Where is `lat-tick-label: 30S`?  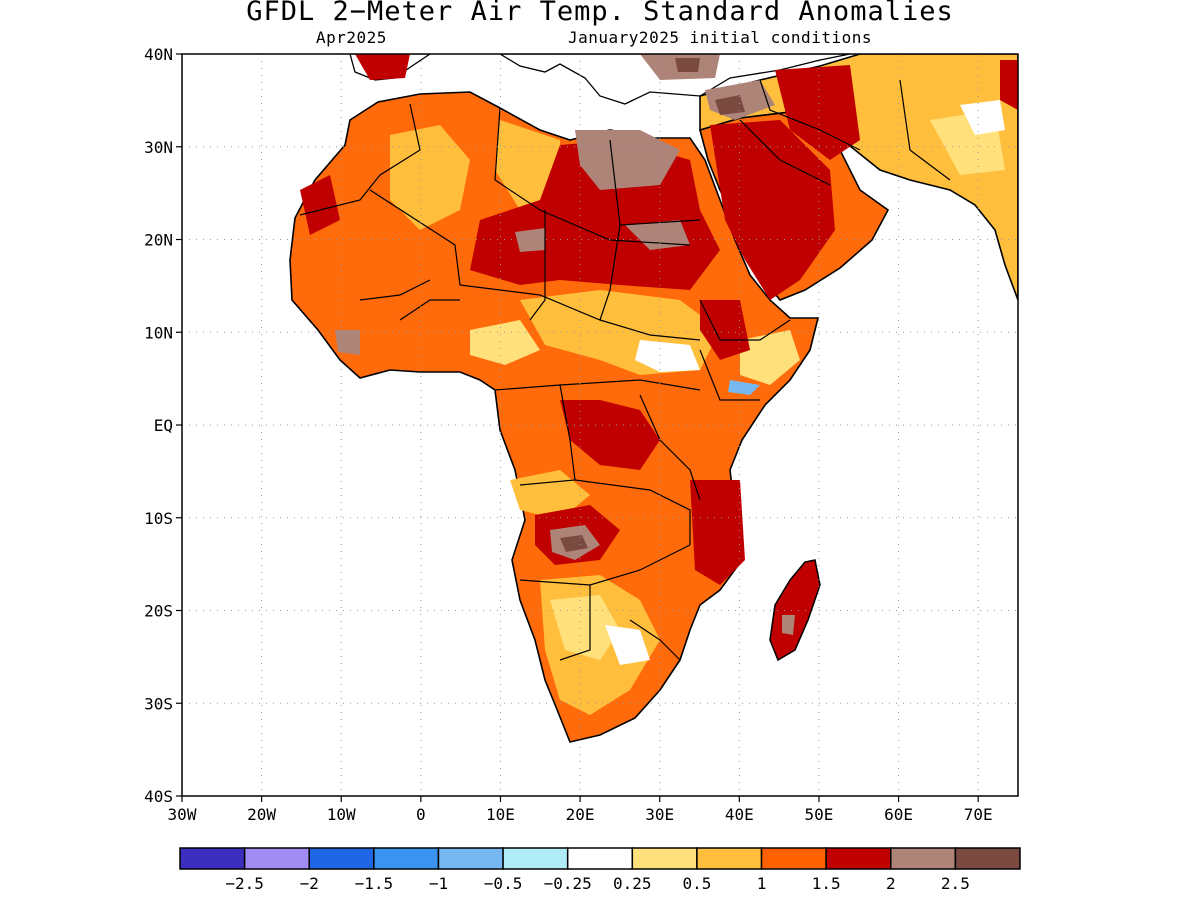 lat-tick-label: 30S is located at coordinates (158, 703).